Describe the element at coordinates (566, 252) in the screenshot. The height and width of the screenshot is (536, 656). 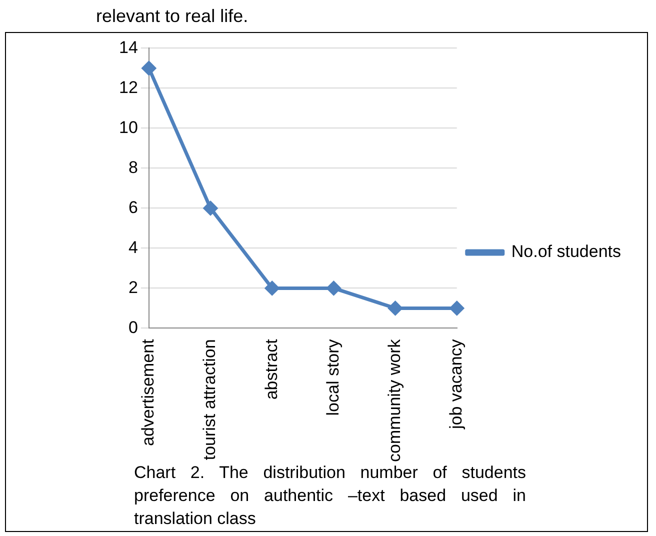
I see `legend-label: No.of students` at that location.